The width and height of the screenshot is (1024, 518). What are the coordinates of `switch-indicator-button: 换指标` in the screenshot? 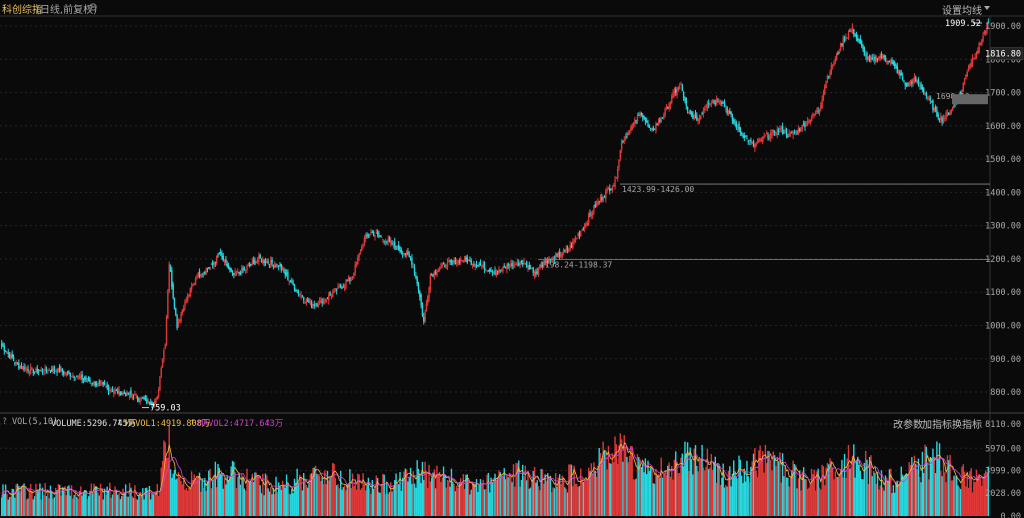 It's located at (967, 425).